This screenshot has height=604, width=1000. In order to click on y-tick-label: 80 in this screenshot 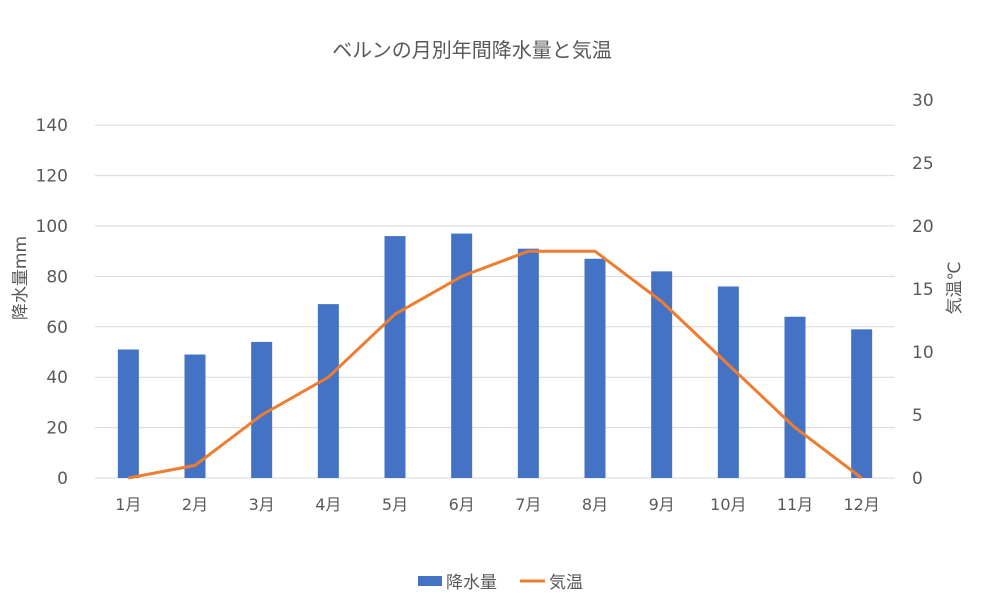, I will do `click(57, 277)`.